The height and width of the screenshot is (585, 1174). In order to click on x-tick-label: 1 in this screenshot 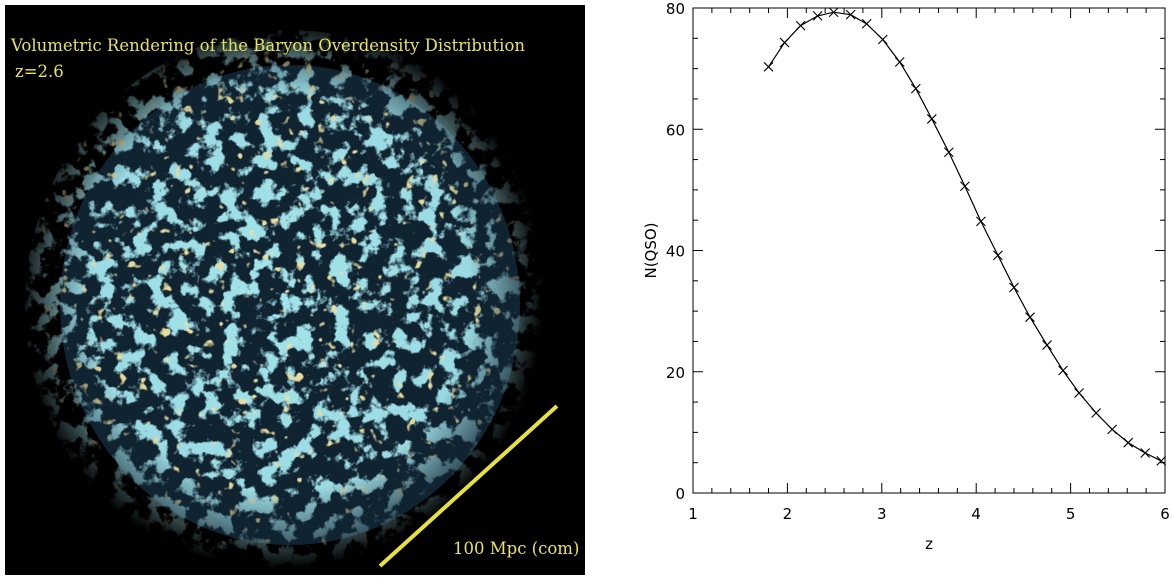, I will do `click(693, 514)`.